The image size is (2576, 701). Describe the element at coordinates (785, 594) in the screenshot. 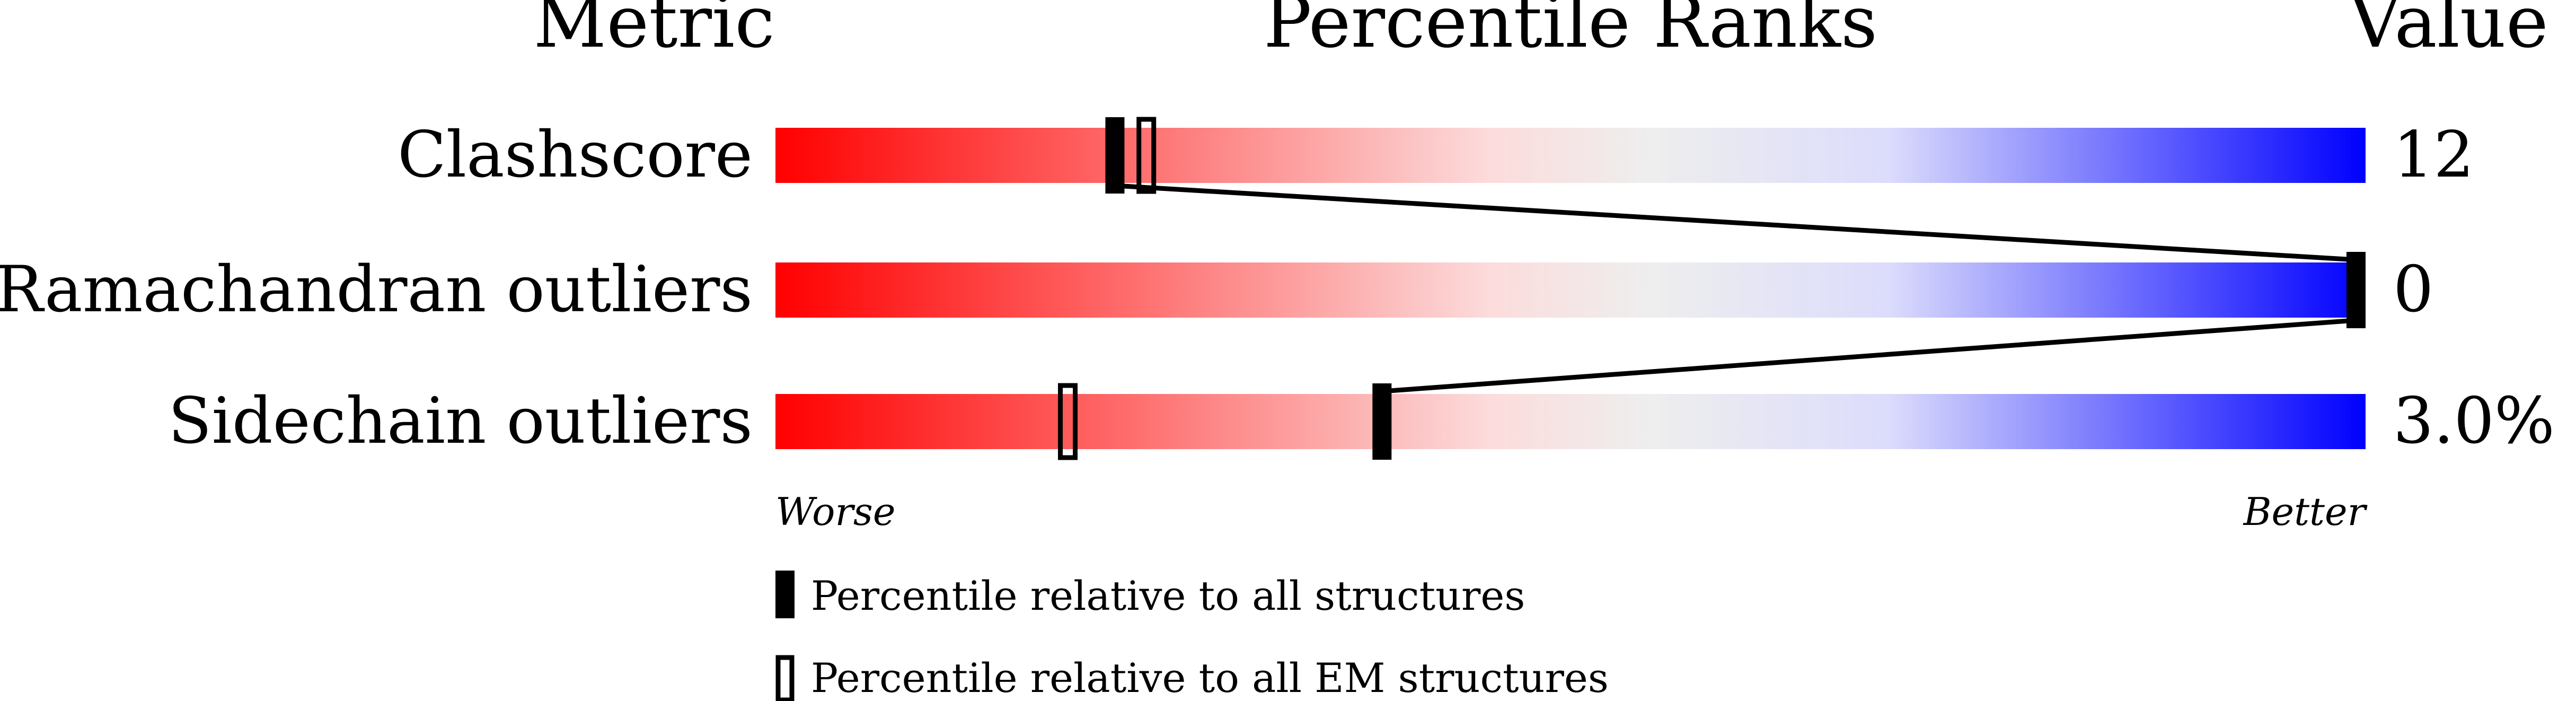

I see `legend-filled-marker` at that location.